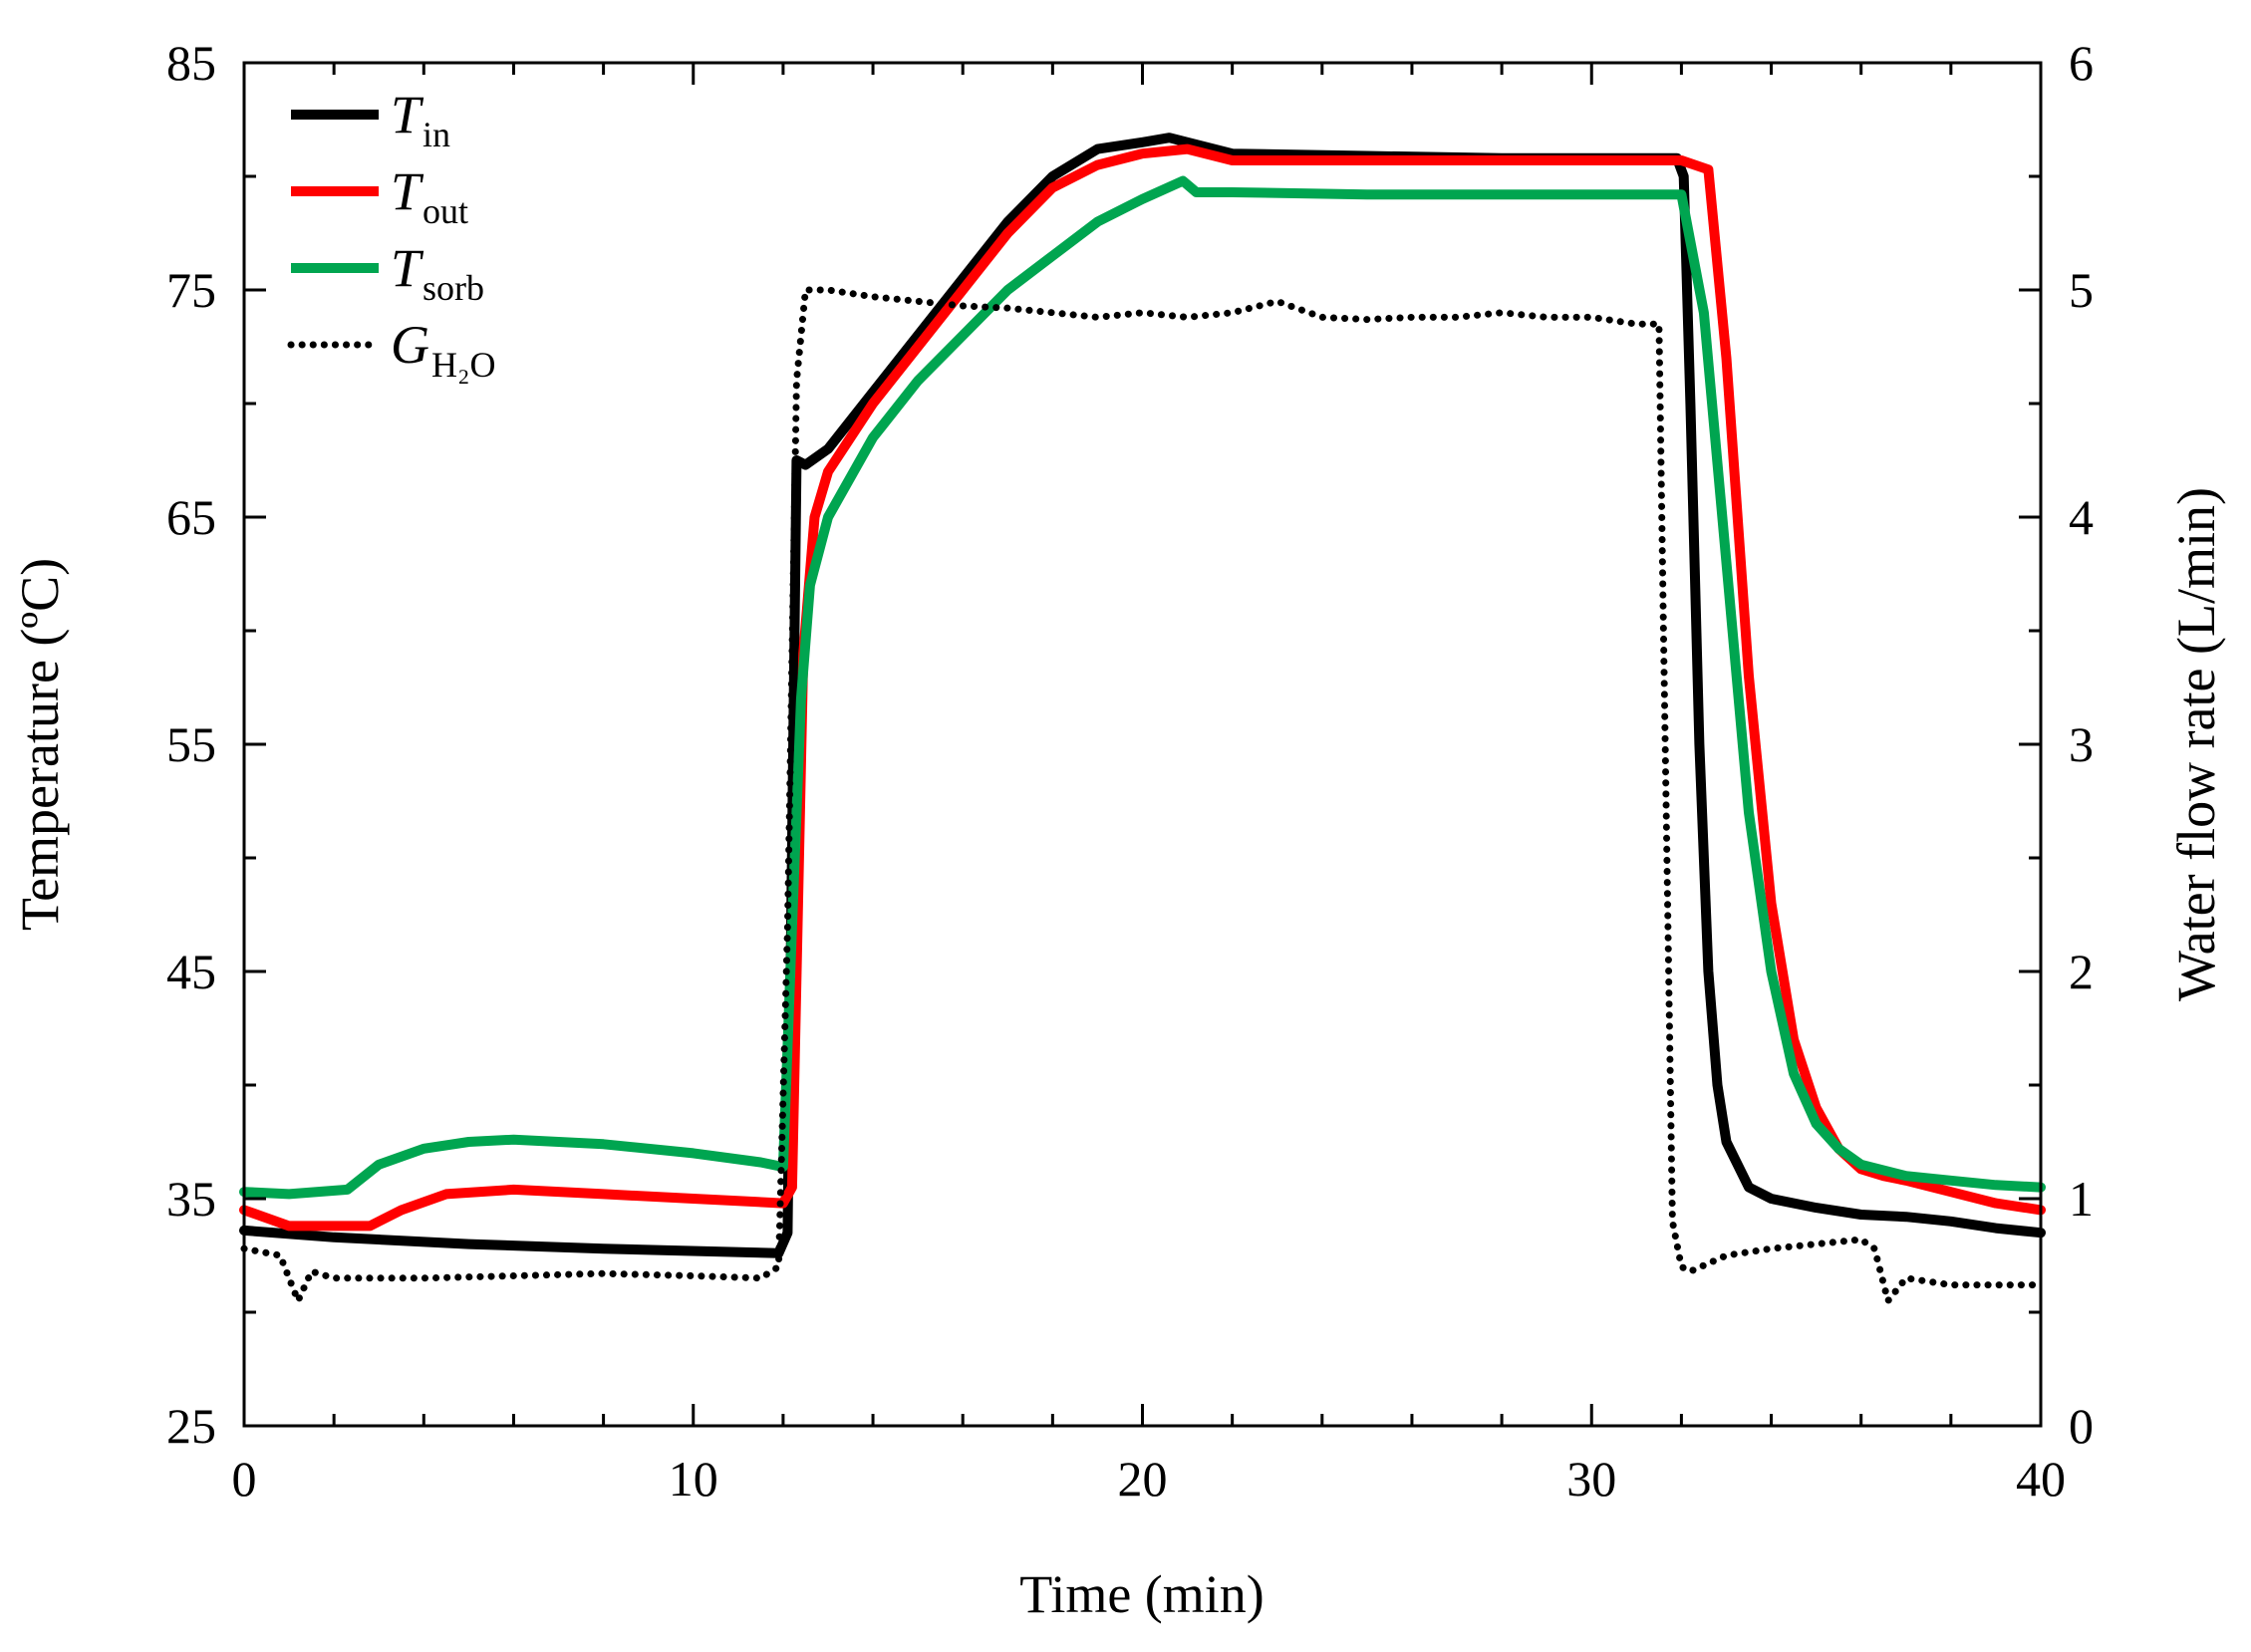 This screenshot has width=2251, height=1652. What do you see at coordinates (2082, 517) in the screenshot?
I see `y2-tick-label: 4` at bounding box center [2082, 517].